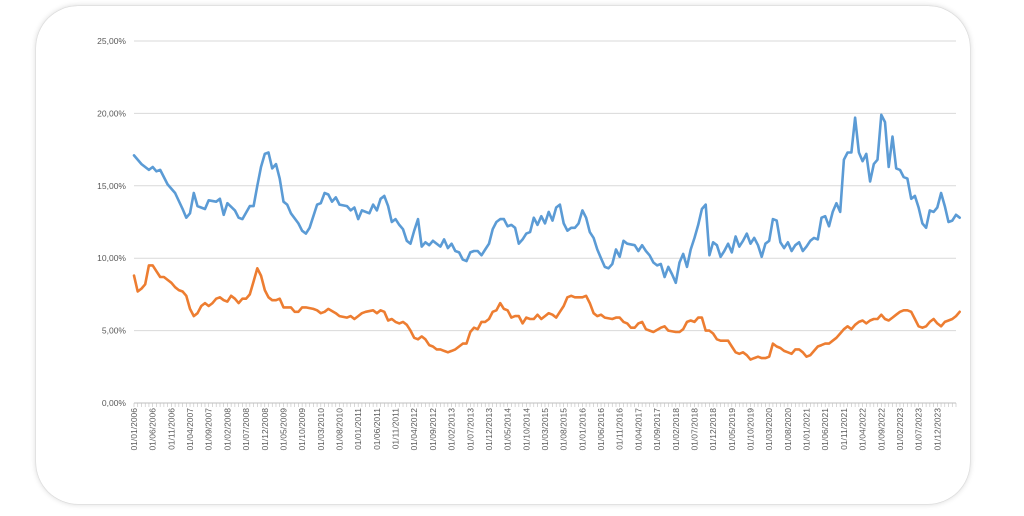 The image size is (1024, 516). What do you see at coordinates (171, 429) in the screenshot?
I see `x-tick-label: 01/11/2006` at bounding box center [171, 429].